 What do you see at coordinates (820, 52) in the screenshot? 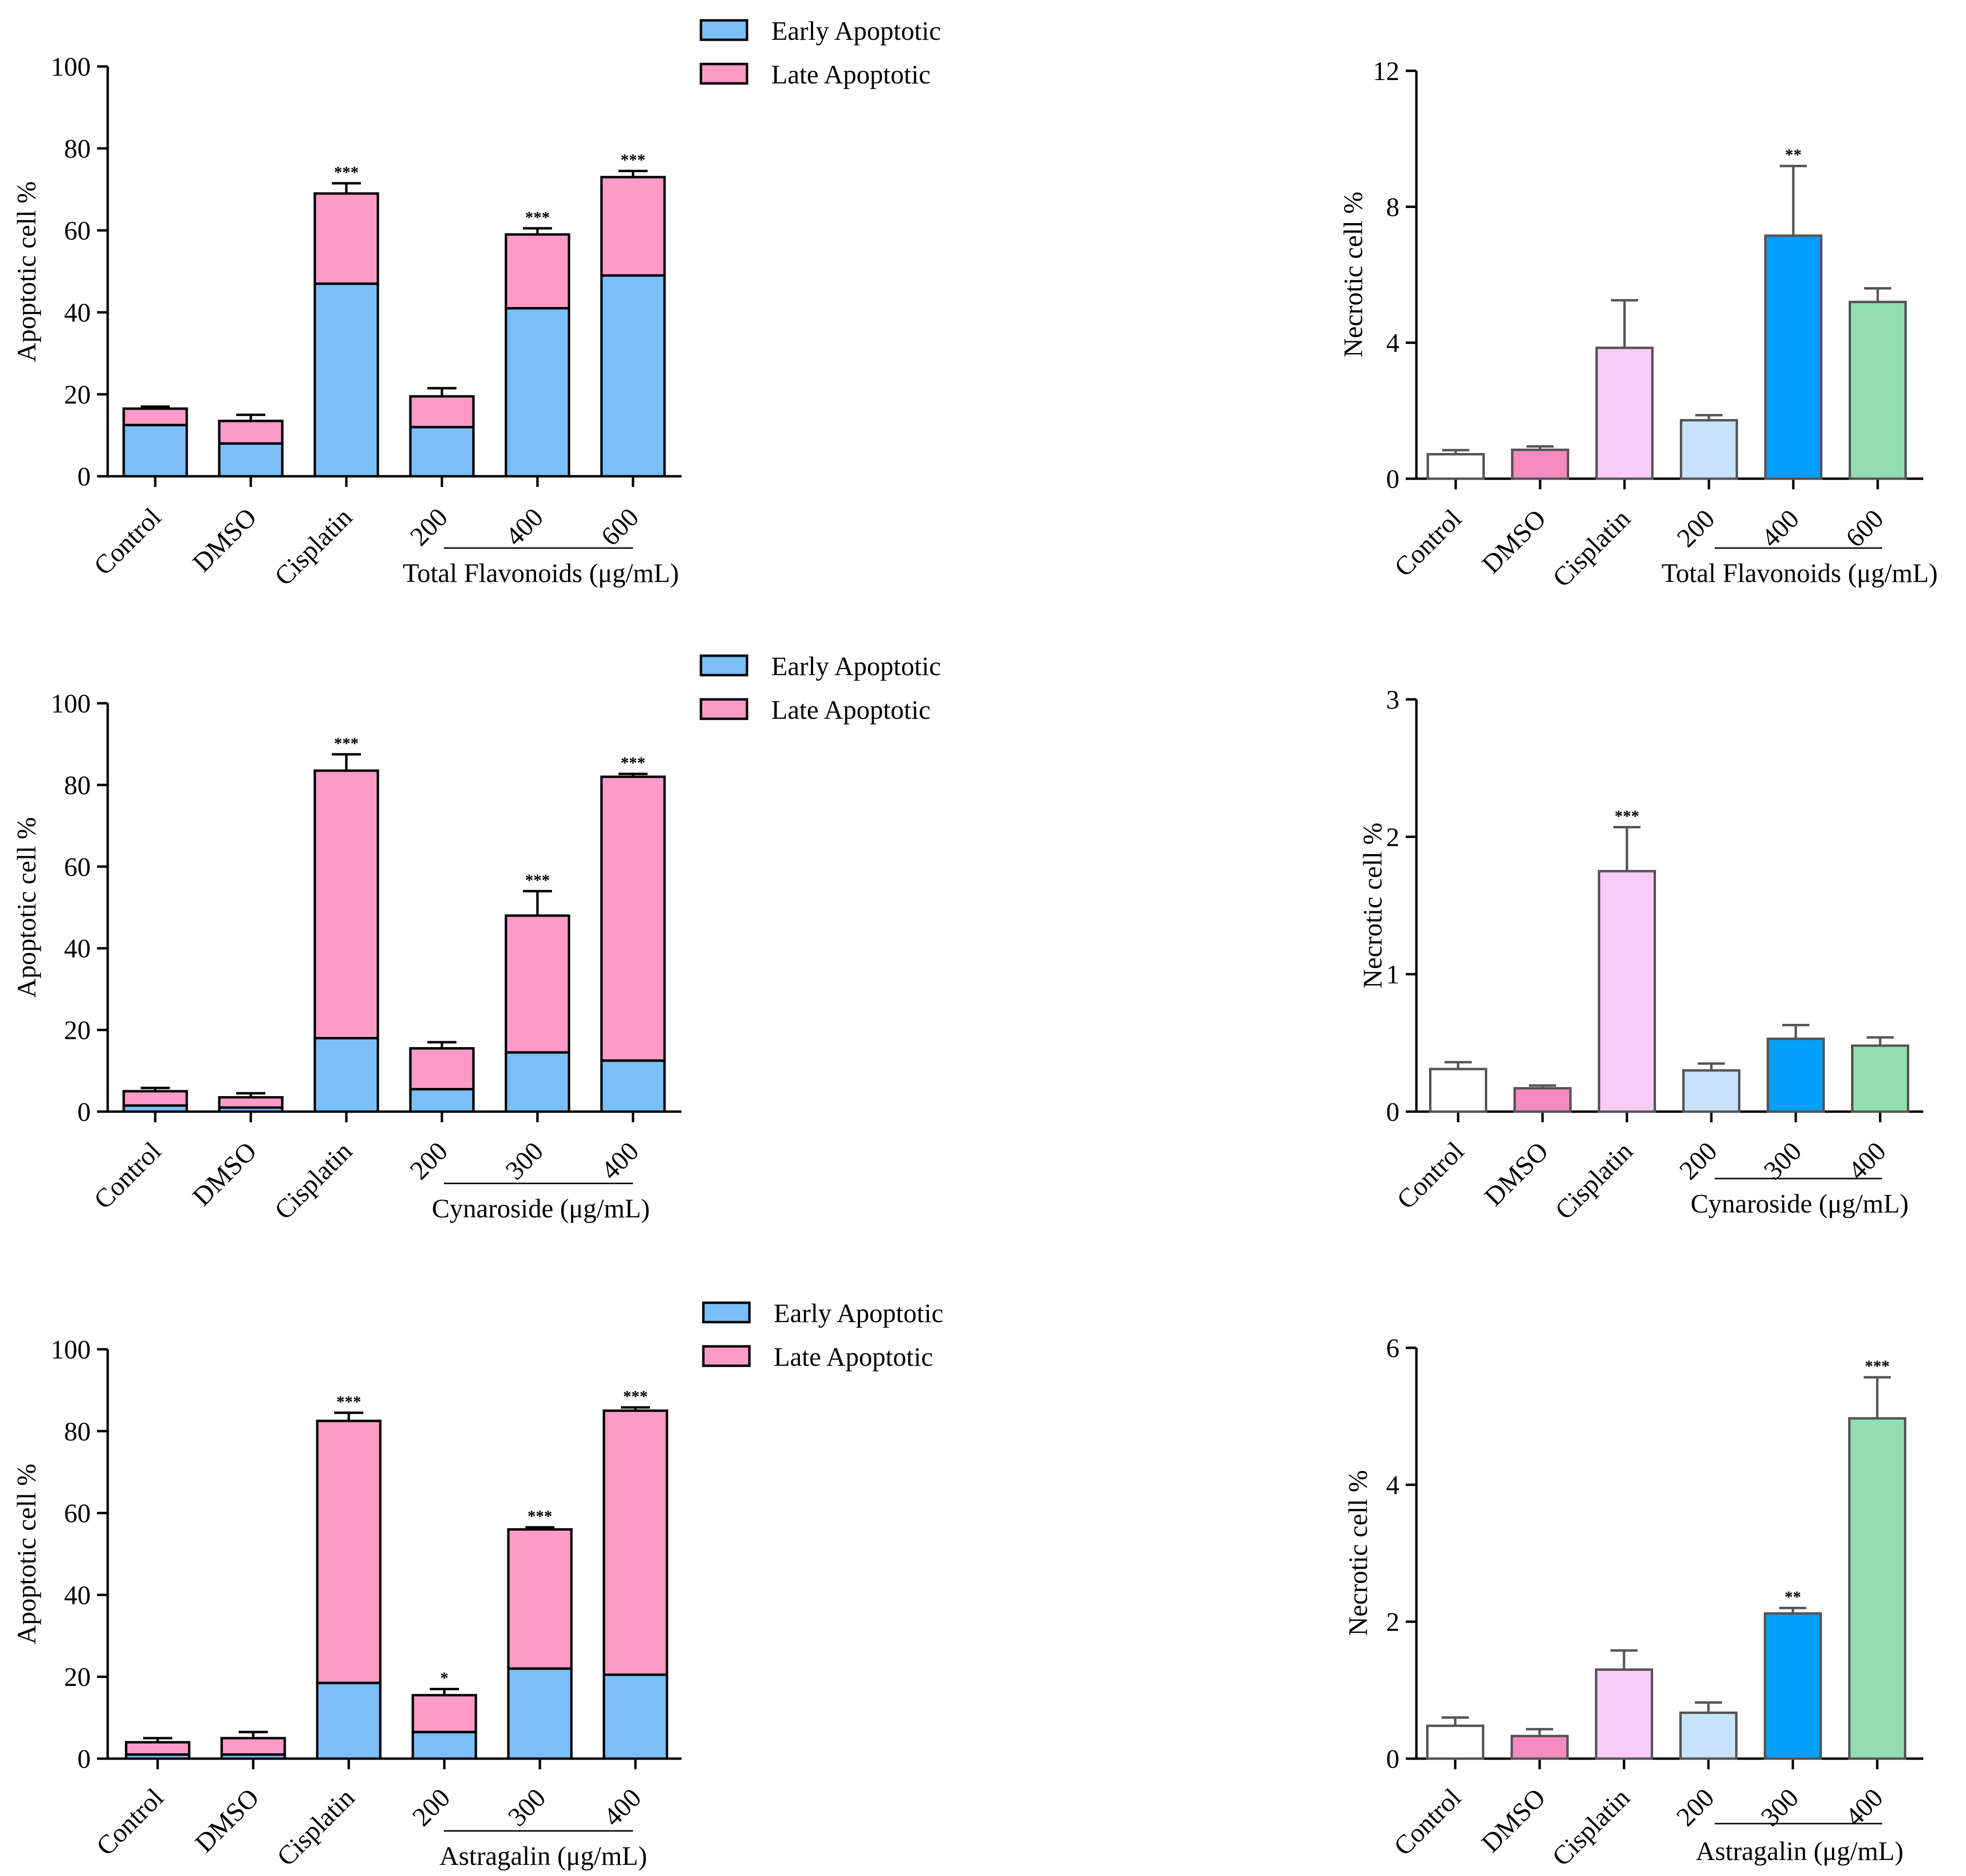
I see `legend-1: Early Apoptotic Late Apoptotic` at bounding box center [820, 52].